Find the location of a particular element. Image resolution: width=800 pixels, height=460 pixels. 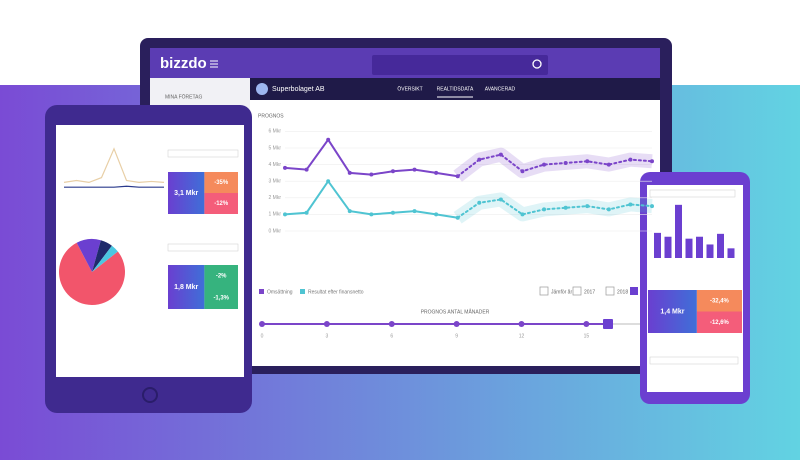

slider-tick-label: 0 is located at coordinates (262, 336).